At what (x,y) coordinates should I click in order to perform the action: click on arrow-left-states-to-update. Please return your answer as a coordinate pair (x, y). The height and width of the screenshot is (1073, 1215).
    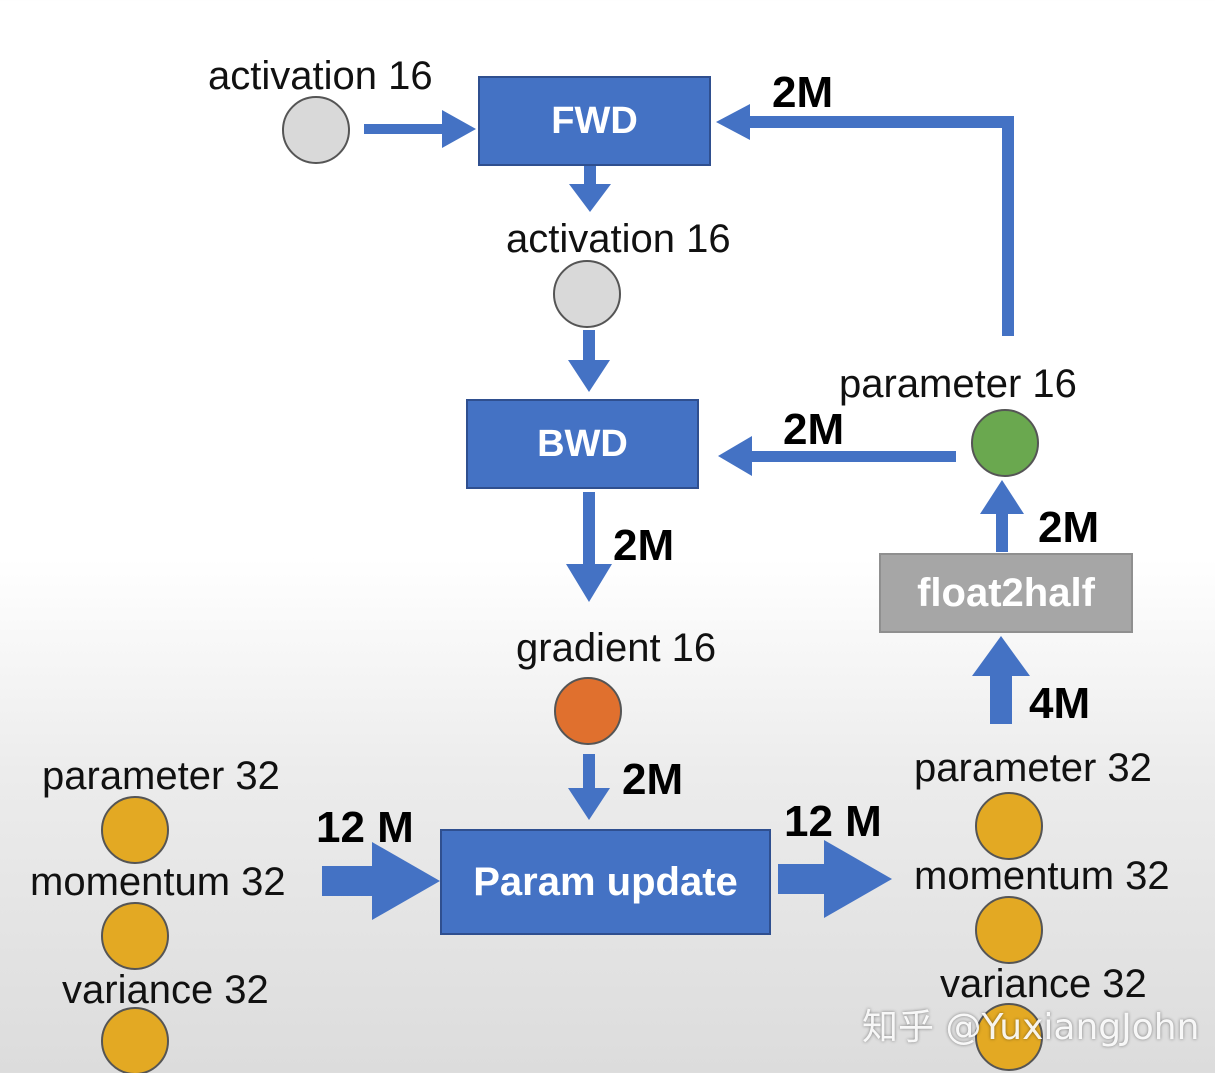
    Looking at the image, I should click on (381, 881).